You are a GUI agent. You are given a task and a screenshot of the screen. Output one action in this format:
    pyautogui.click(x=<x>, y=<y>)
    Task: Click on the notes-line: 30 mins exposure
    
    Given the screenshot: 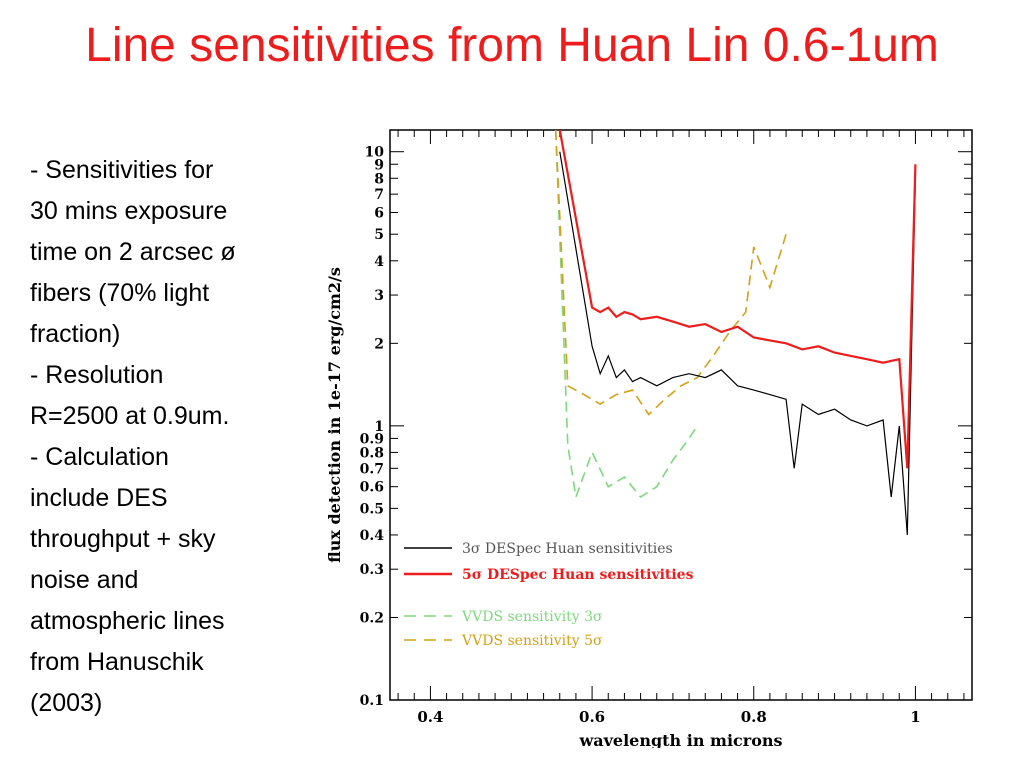 What is the action you would take?
    pyautogui.click(x=129, y=211)
    